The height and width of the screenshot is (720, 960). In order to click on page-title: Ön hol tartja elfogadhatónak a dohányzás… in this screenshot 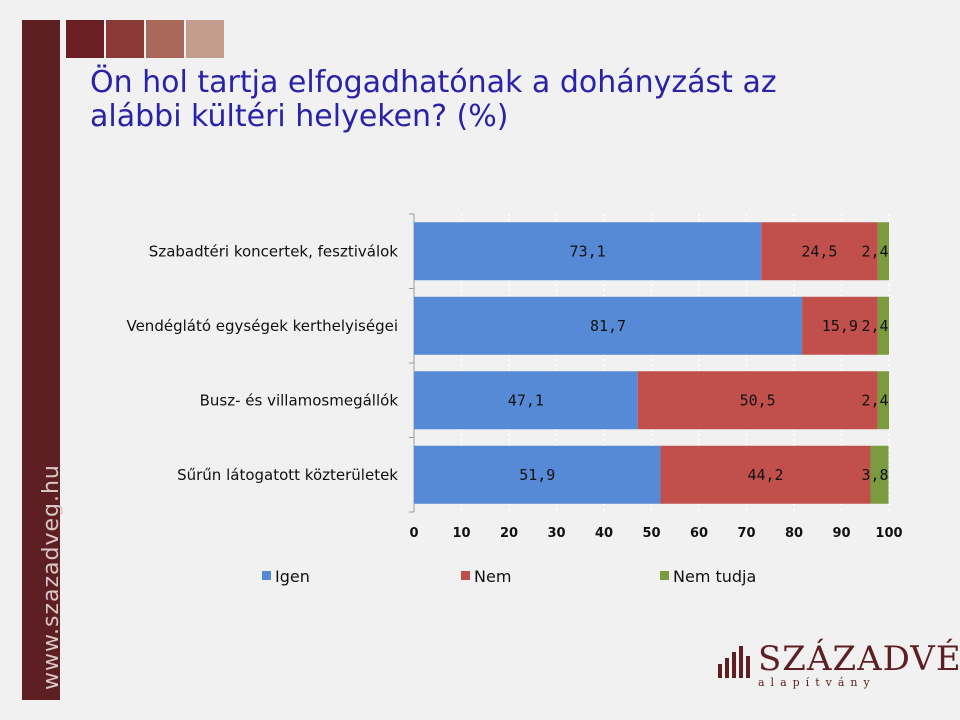, I will do `click(433, 100)`.